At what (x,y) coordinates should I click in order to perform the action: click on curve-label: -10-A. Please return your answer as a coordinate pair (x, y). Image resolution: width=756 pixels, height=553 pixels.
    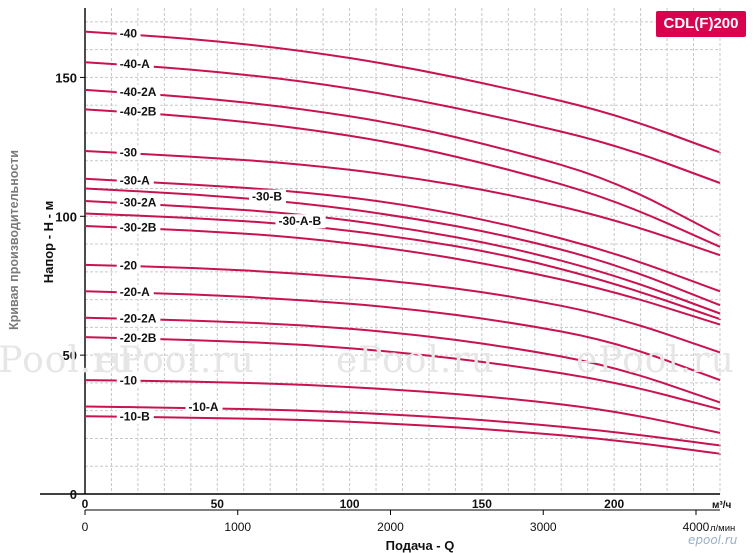
    Looking at the image, I should click on (204, 407).